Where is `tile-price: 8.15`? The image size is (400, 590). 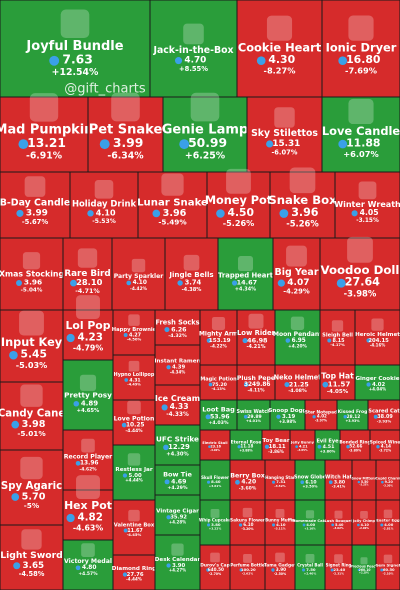
tile-price: 8.15 is located at coordinates (339, 341).